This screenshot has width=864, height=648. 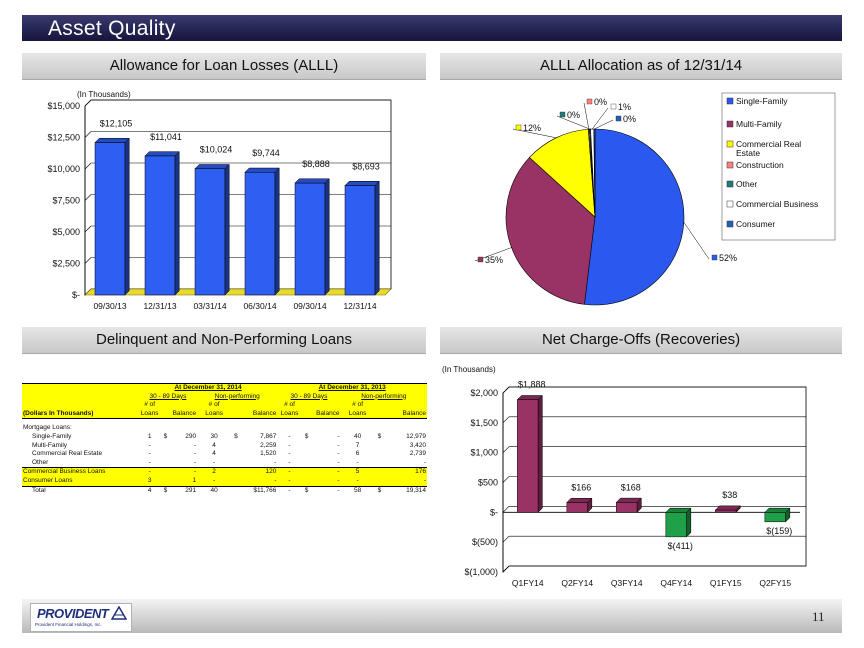 What do you see at coordinates (214, 490) in the screenshot?
I see `table-cell: 40` at bounding box center [214, 490].